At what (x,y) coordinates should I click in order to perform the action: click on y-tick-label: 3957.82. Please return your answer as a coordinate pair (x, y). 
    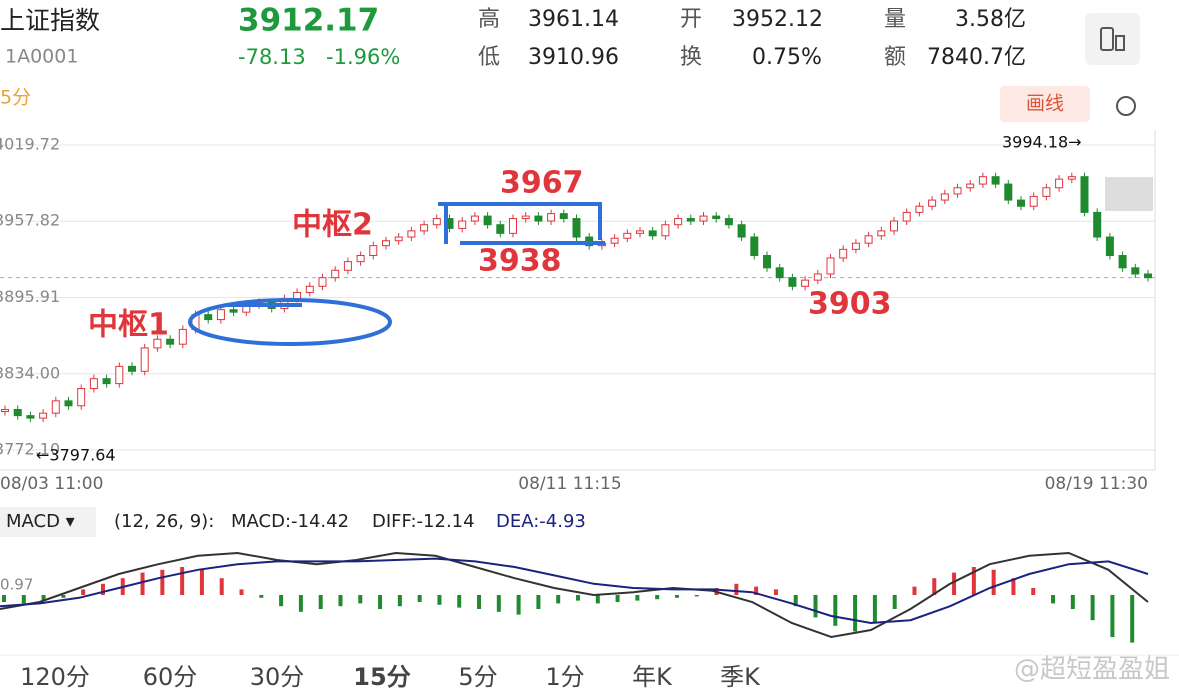
    Looking at the image, I should click on (30, 220).